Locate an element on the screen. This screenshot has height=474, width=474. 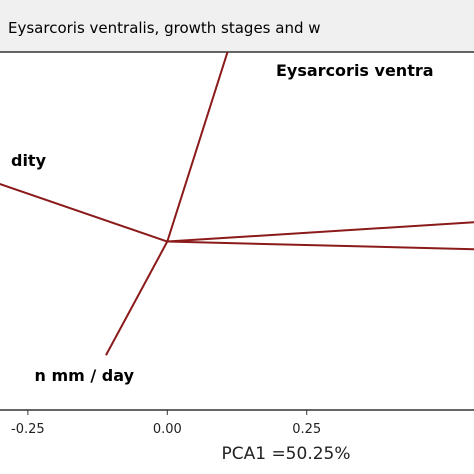
x-tick-label-2: 0.25 is located at coordinates (306, 429).